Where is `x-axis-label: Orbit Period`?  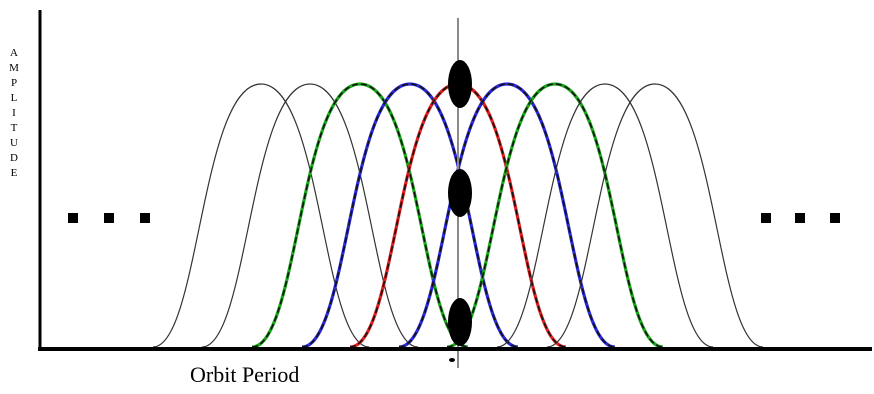
x-axis-label: Orbit Period is located at coordinates (245, 374).